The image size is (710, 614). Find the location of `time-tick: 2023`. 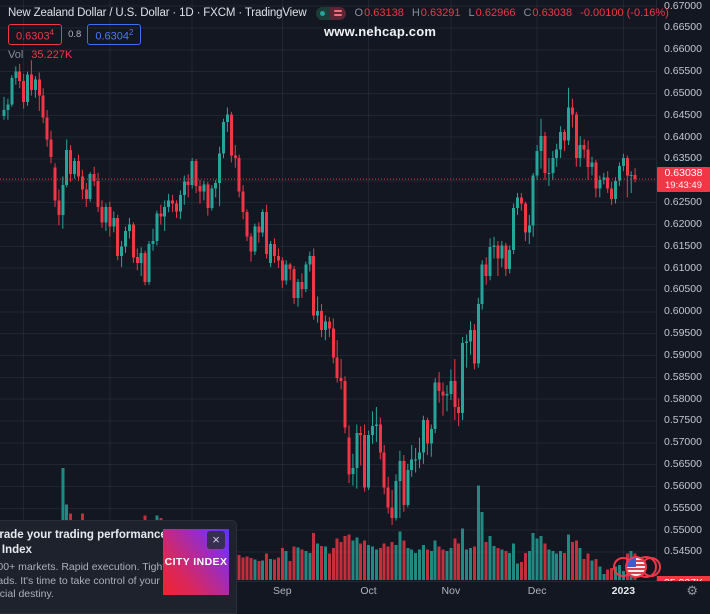

time-tick: 2023 is located at coordinates (623, 591).